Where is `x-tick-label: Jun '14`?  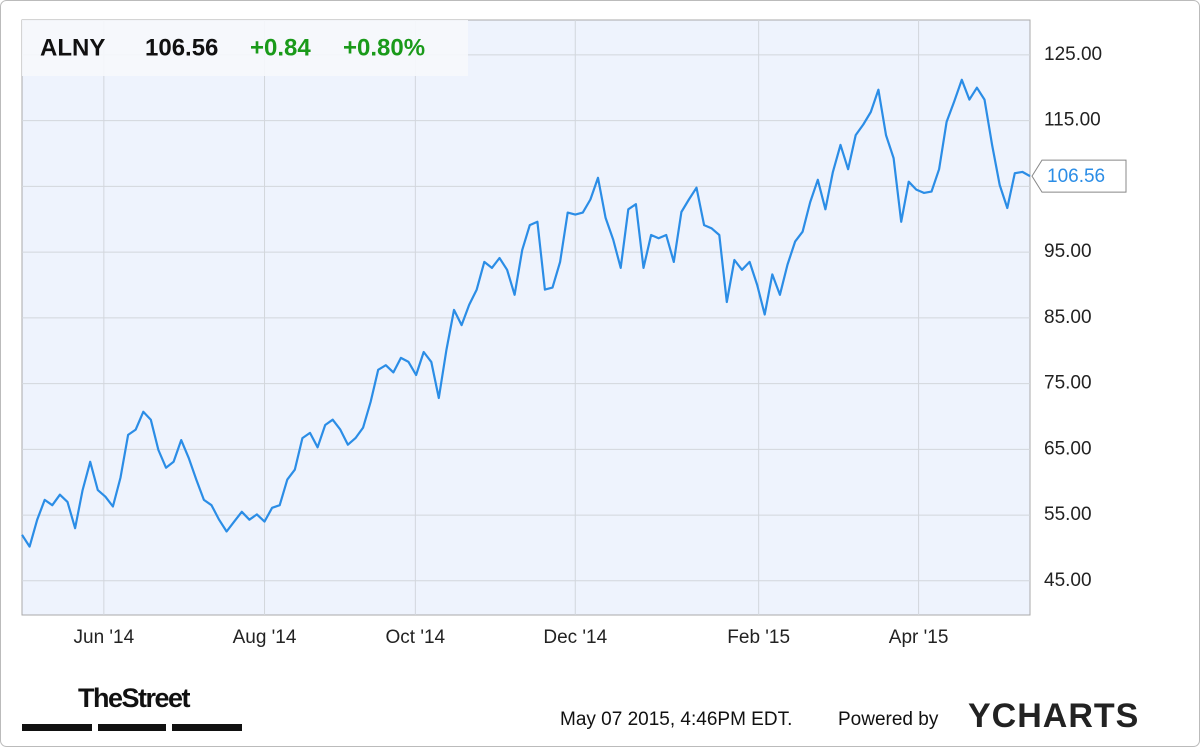 x-tick-label: Jun '14 is located at coordinates (104, 637).